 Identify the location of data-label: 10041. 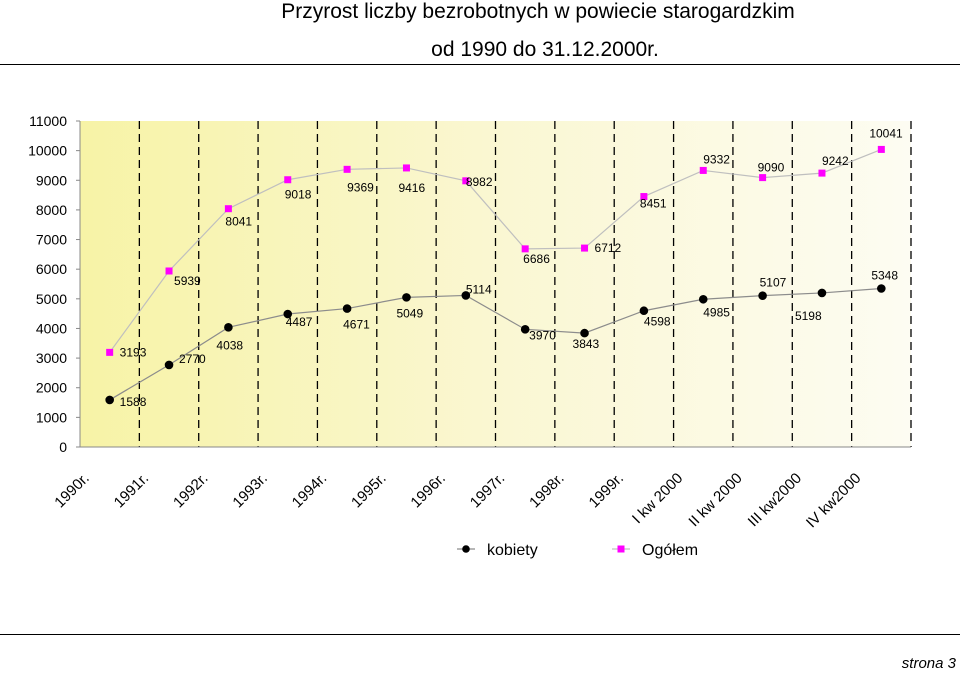
(886, 133).